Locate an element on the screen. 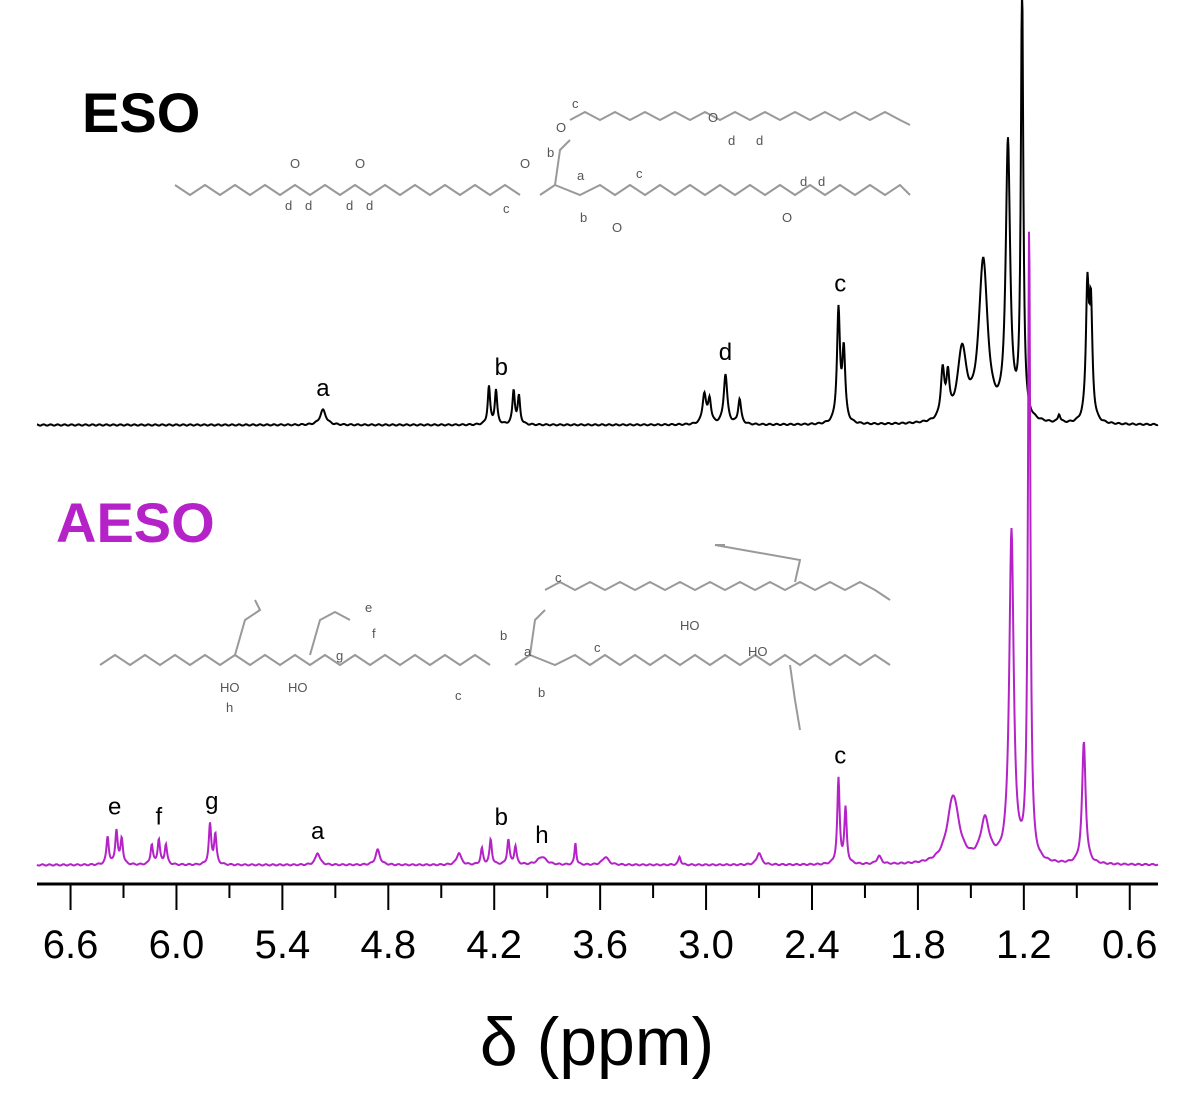 This screenshot has width=1182, height=1099. structure-label: h is located at coordinates (229, 707).